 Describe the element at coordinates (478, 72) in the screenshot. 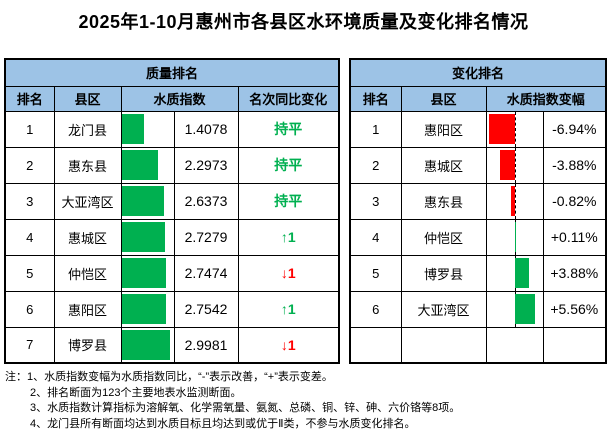

I see `change-table-title: 变化排名` at that location.